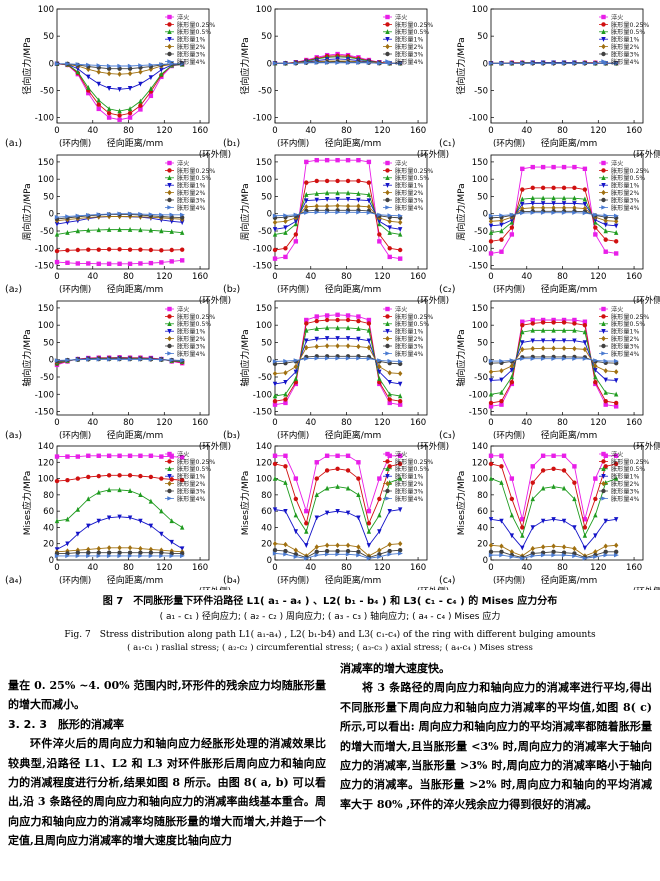 This screenshot has height=881, width=660. What do you see at coordinates (48, 528) in the screenshot?
I see `y-tick-label: 40` at bounding box center [48, 528].